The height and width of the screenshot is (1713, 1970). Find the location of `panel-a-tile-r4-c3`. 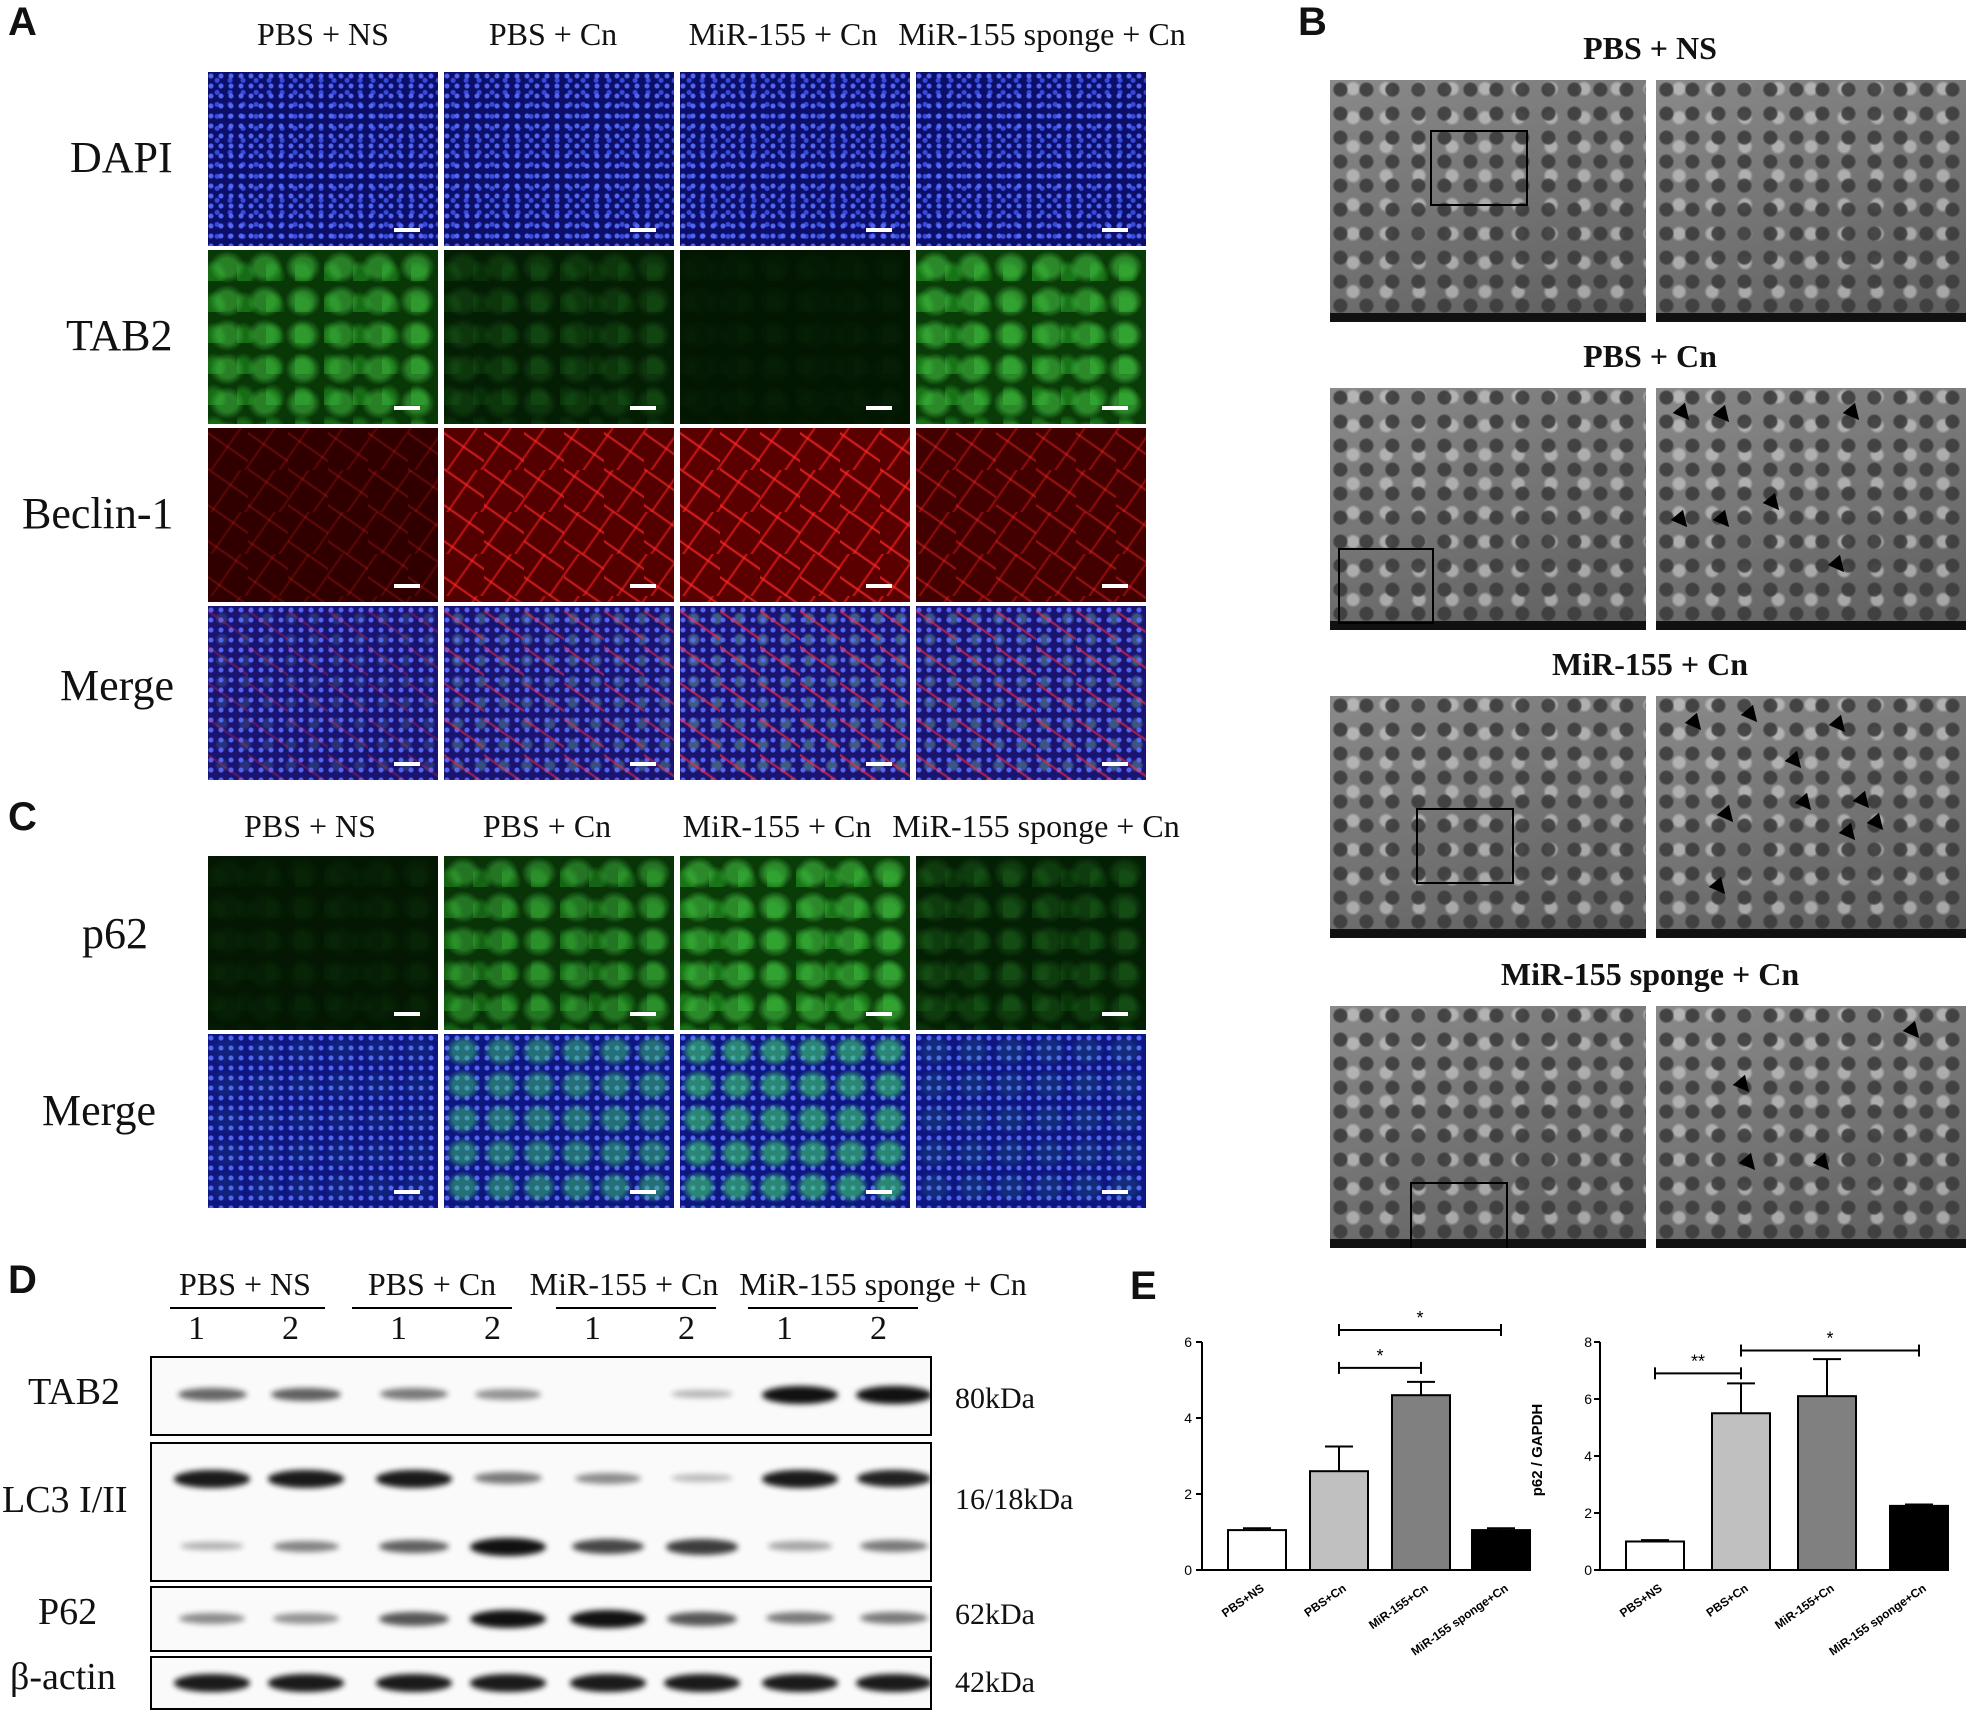

panel-a-tile-r4-c3 is located at coordinates (795, 693).